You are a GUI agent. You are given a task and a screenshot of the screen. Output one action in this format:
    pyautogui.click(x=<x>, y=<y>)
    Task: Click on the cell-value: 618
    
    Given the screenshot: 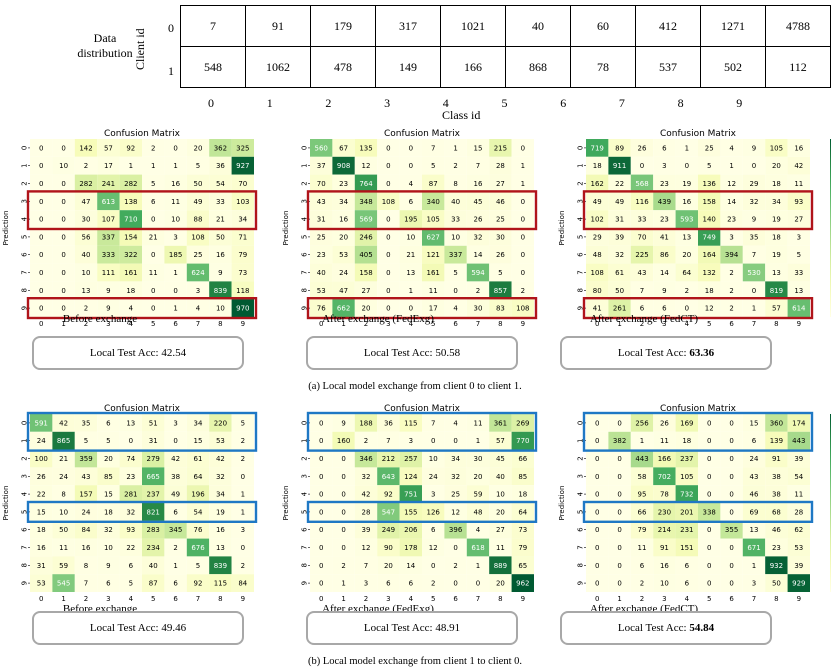 What is the action you would take?
    pyautogui.click(x=477, y=548)
    